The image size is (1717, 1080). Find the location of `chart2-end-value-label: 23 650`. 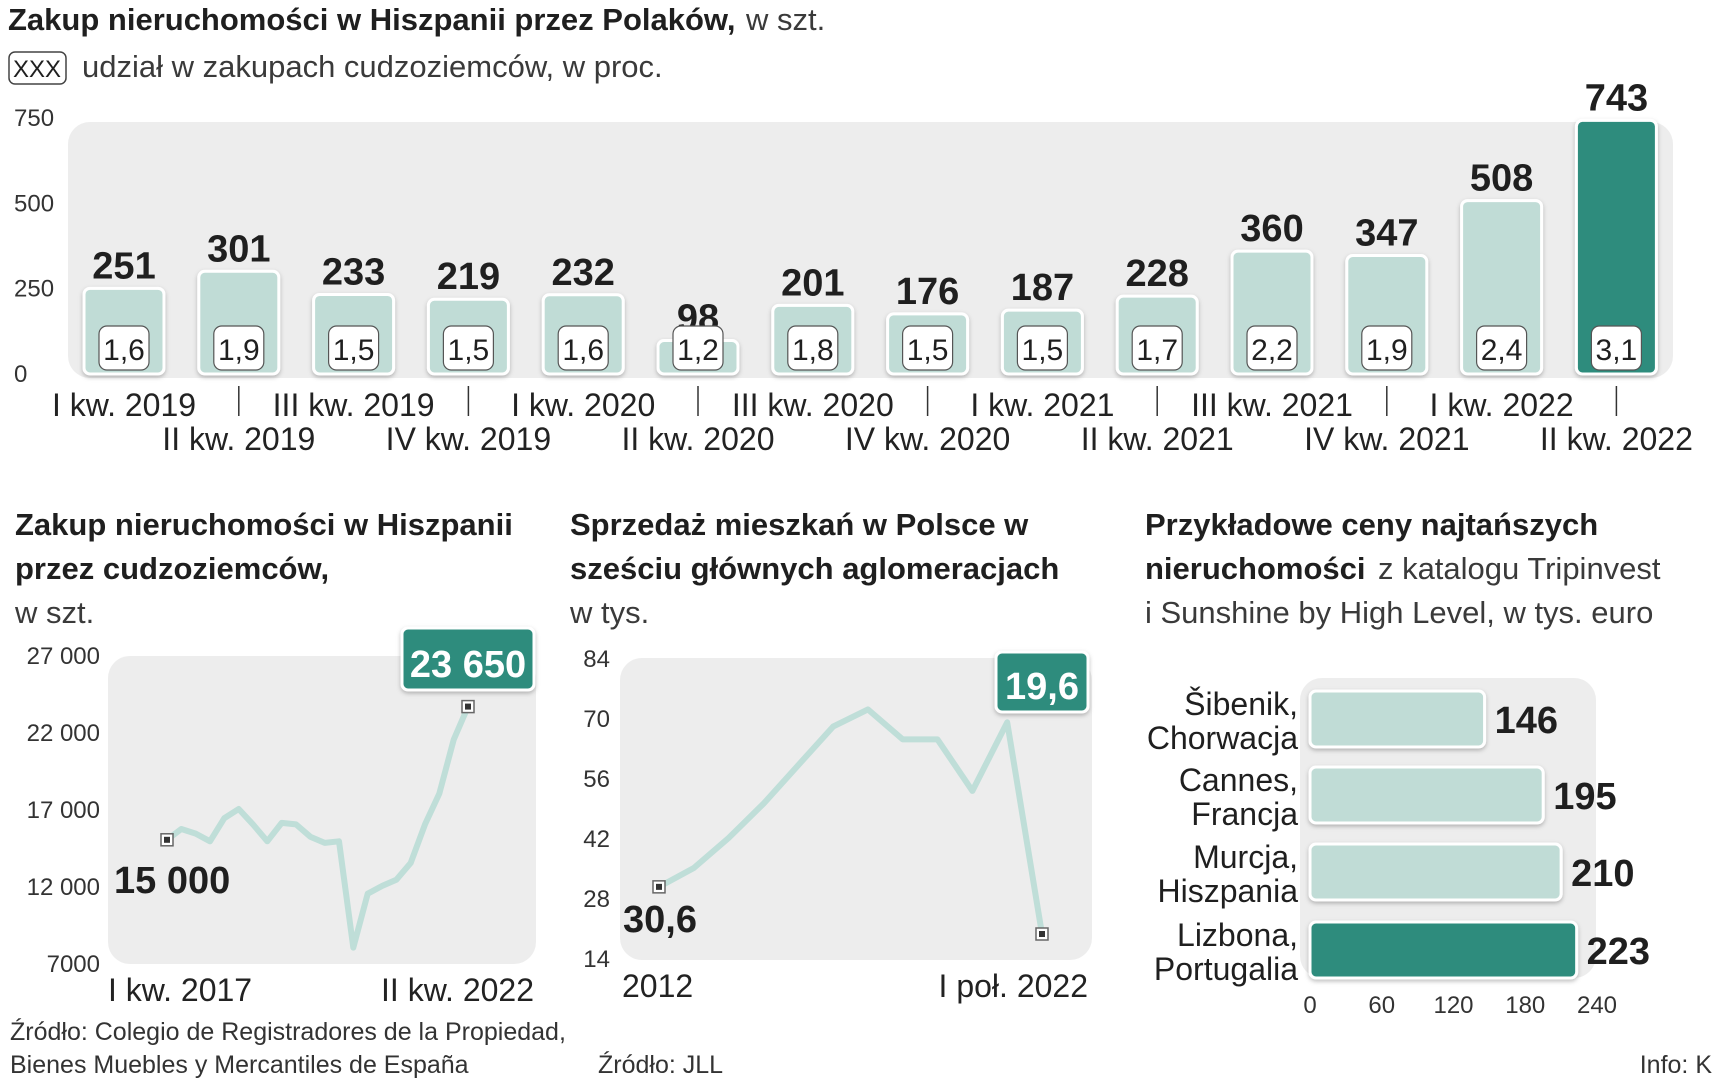

chart2-end-value-label: 23 650 is located at coordinates (468, 665).